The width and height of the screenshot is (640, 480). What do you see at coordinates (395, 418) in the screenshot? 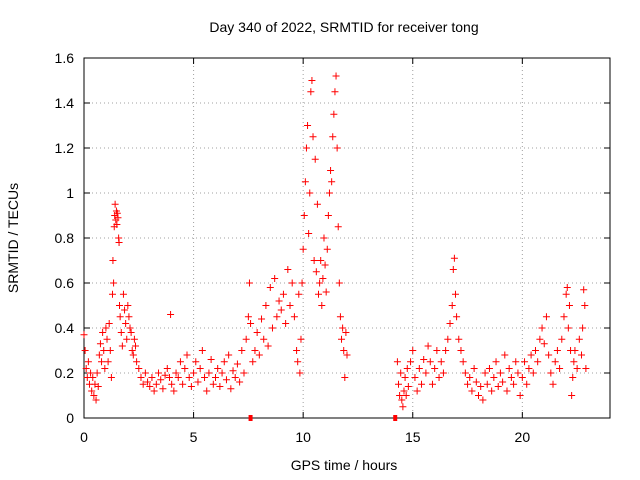
I see `square-marker` at bounding box center [395, 418].